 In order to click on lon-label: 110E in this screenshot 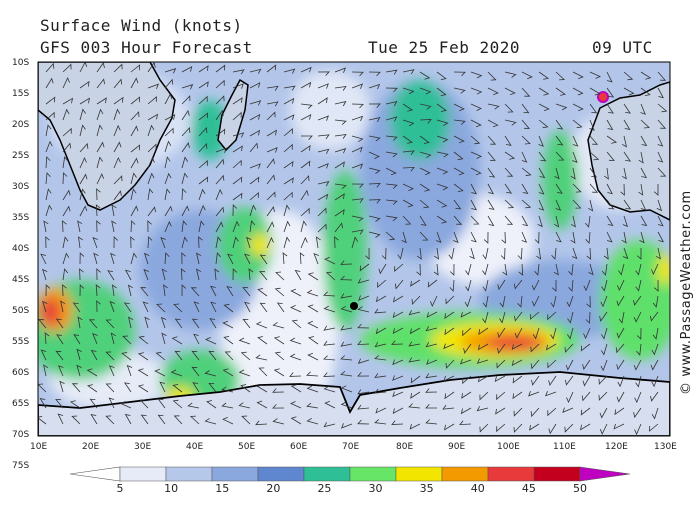, I will do `click(564, 447)`.